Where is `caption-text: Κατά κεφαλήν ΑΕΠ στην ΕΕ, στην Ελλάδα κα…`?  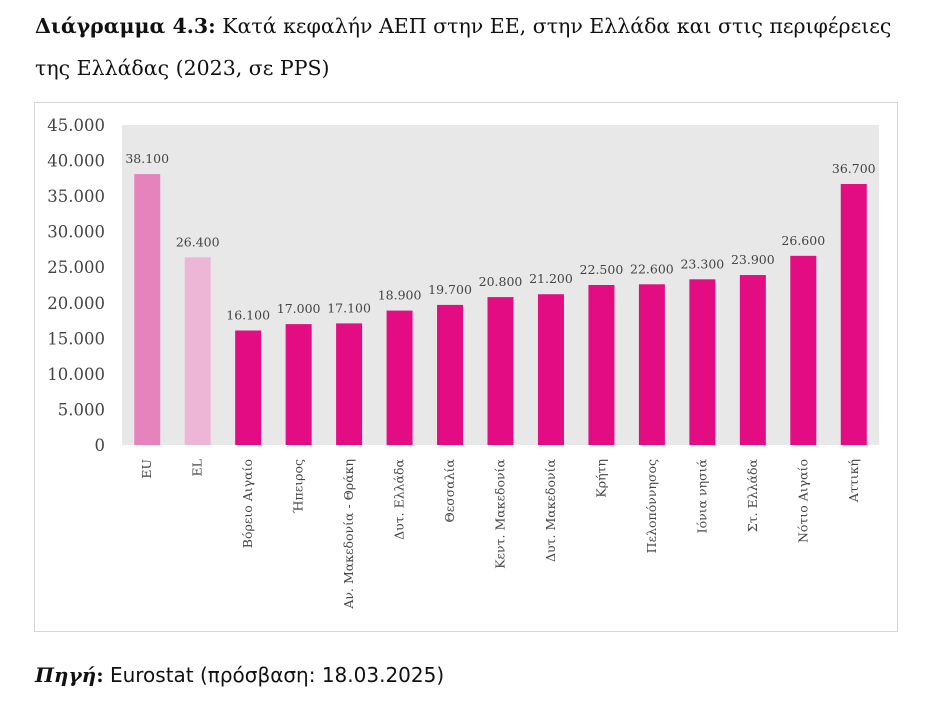 caption-text: Κατά κεφαλήν ΑΕΠ στην ΕΕ, στην Ελλάδα κα… is located at coordinates (463, 47).